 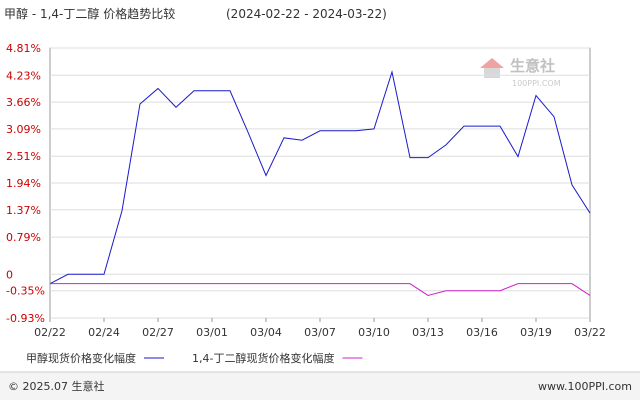 I want to click on y-tick-label: 4.23%, so click(x=23, y=75).